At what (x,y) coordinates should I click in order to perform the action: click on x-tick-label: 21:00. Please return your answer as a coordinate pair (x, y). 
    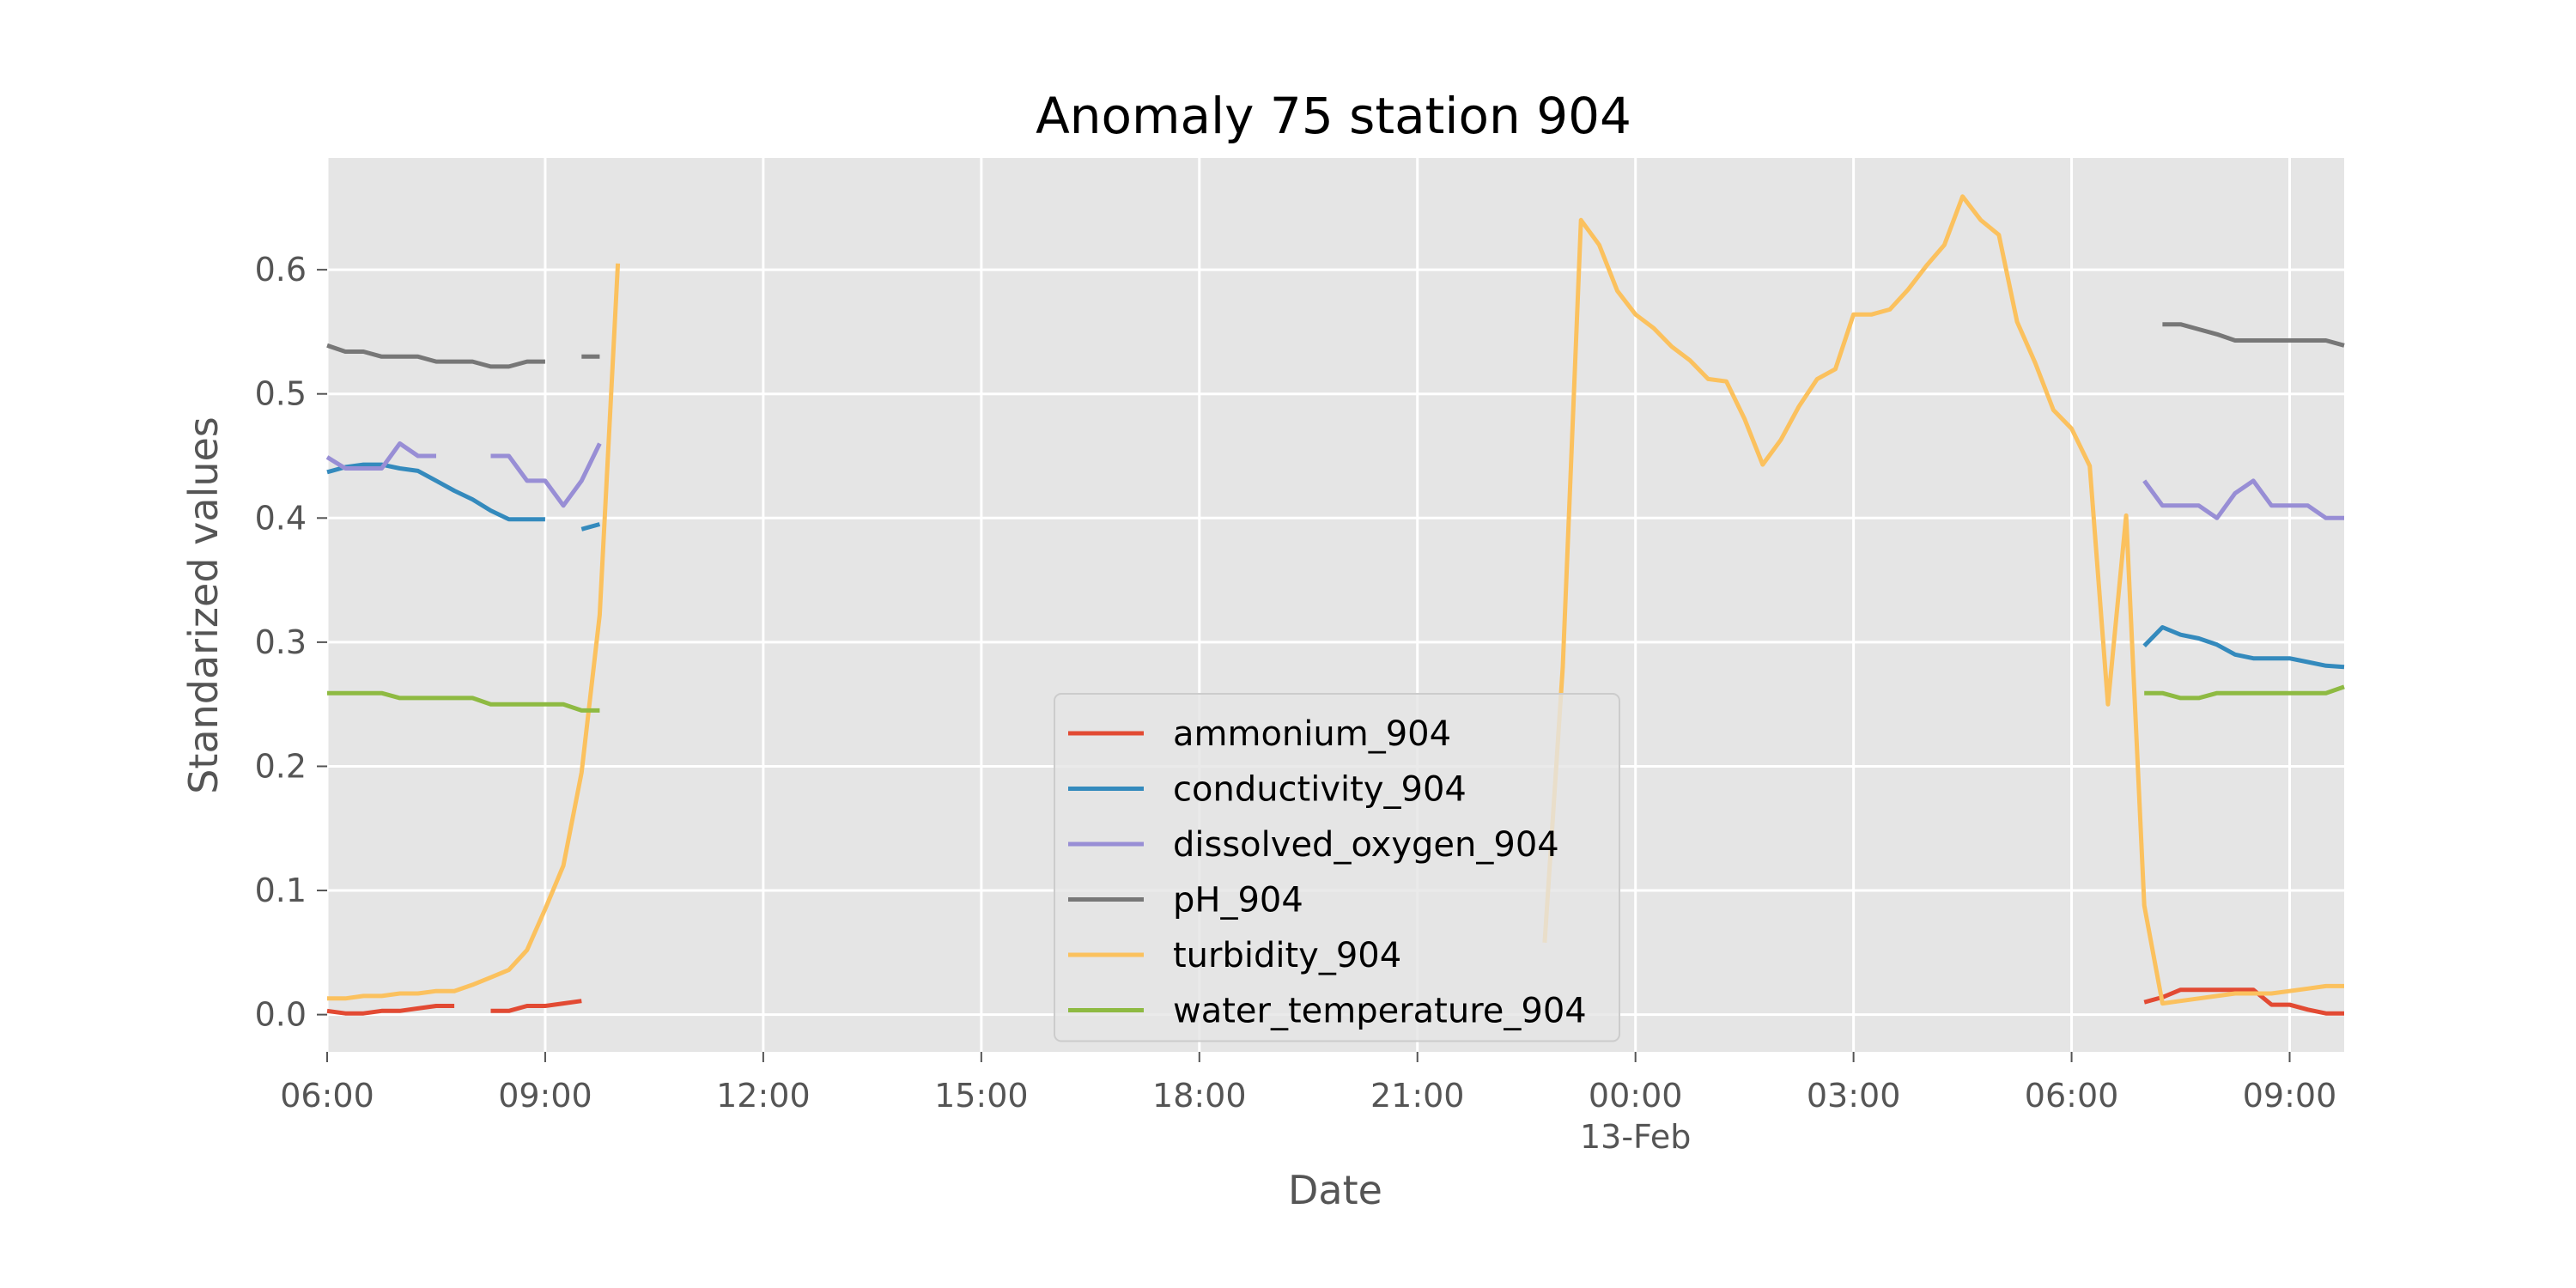
    Looking at the image, I should click on (1418, 1096).